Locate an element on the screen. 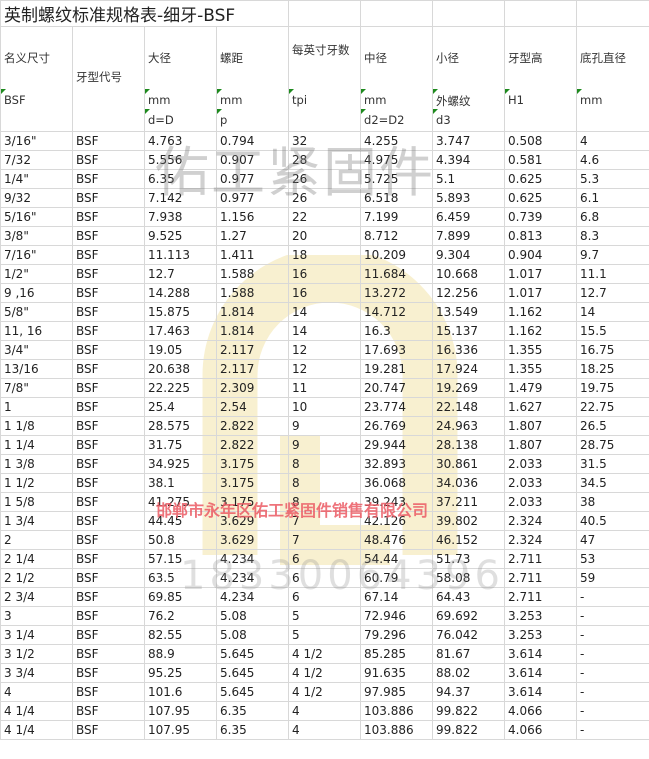  table-cell: 99.822 is located at coordinates (469, 730).